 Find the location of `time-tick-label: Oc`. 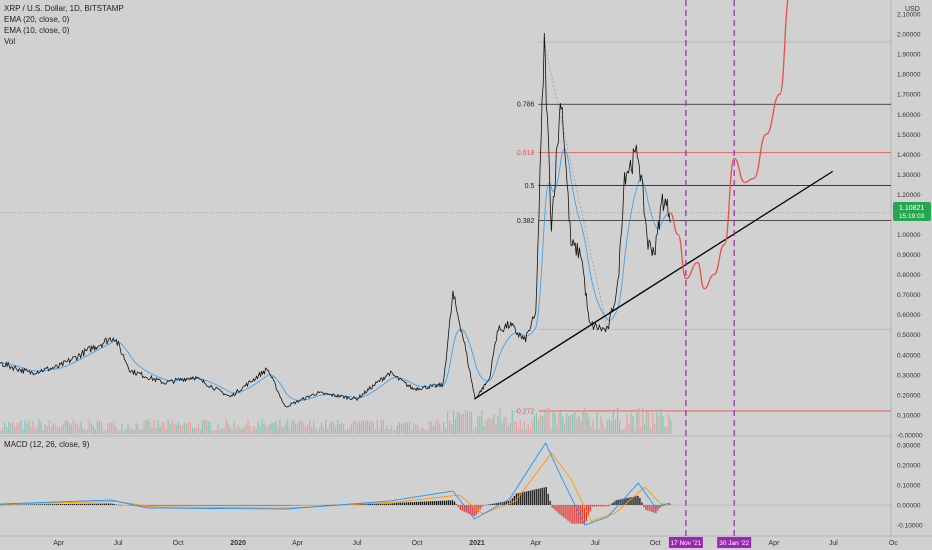

time-tick-label: Oc is located at coordinates (893, 543).